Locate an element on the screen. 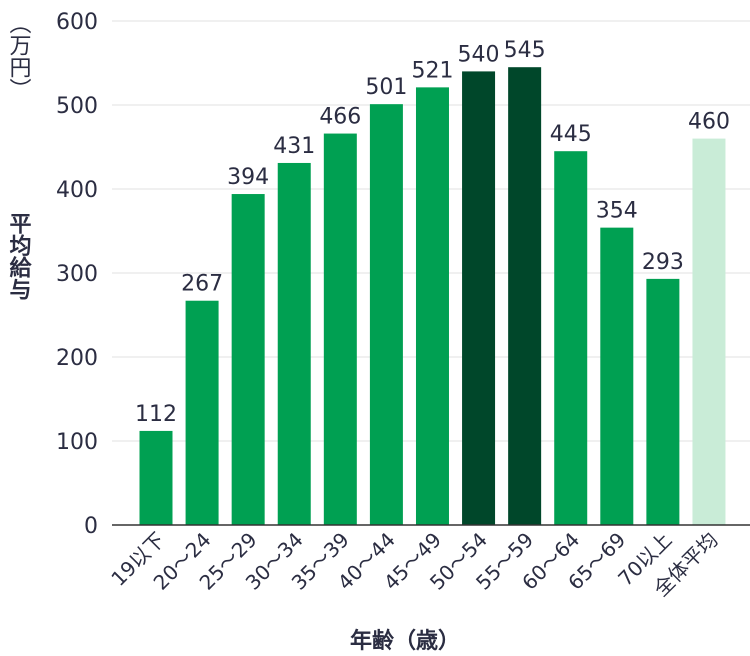 This screenshot has width=750, height=656. x-axis-title: 年齢（歳） is located at coordinates (405, 641).